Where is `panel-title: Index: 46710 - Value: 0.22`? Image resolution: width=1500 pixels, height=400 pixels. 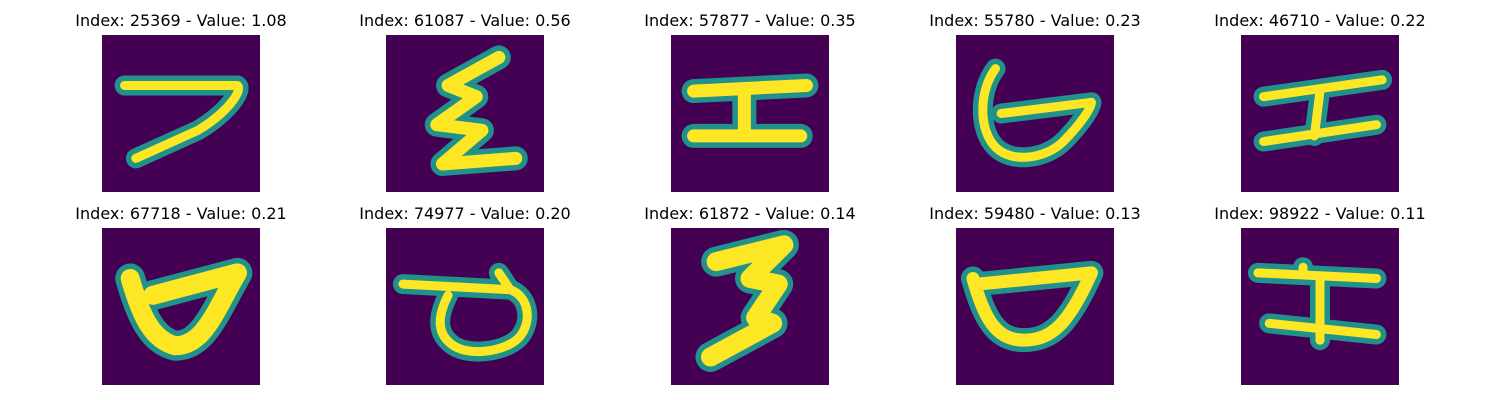
panel-title: Index: 46710 - Value: 0.22 is located at coordinates (1320, 20).